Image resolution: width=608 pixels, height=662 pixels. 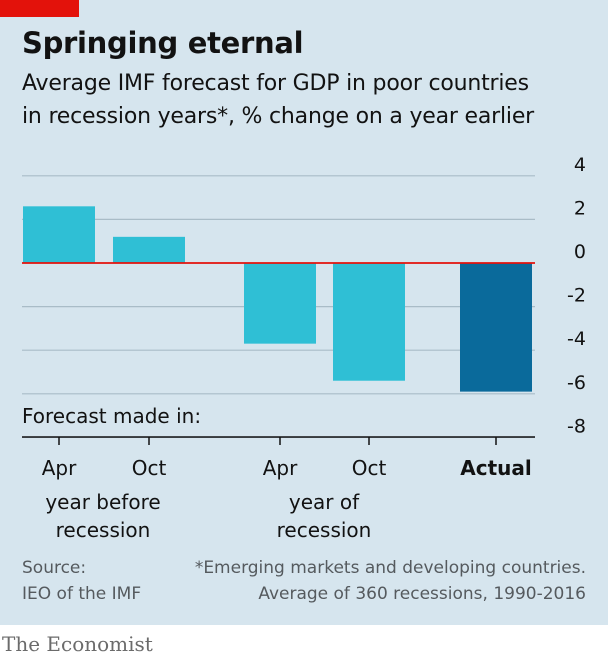 I want to click on y-tick-label: -4, so click(x=576, y=339).